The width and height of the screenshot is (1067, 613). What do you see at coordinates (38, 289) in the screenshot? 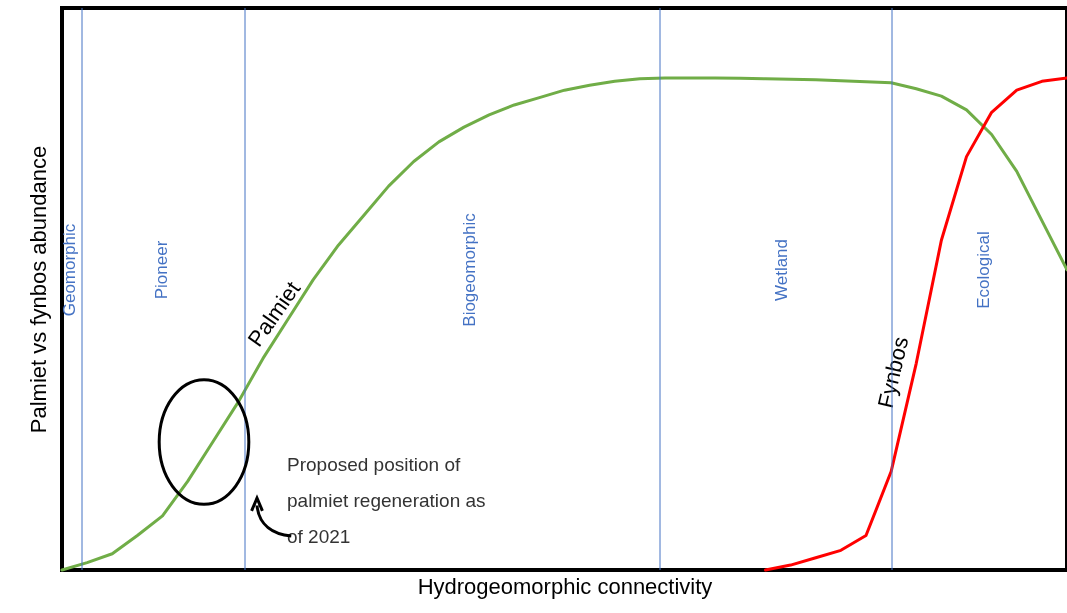
I see `y-axis-title: Palmiet vs fynbos abundance` at bounding box center [38, 289].